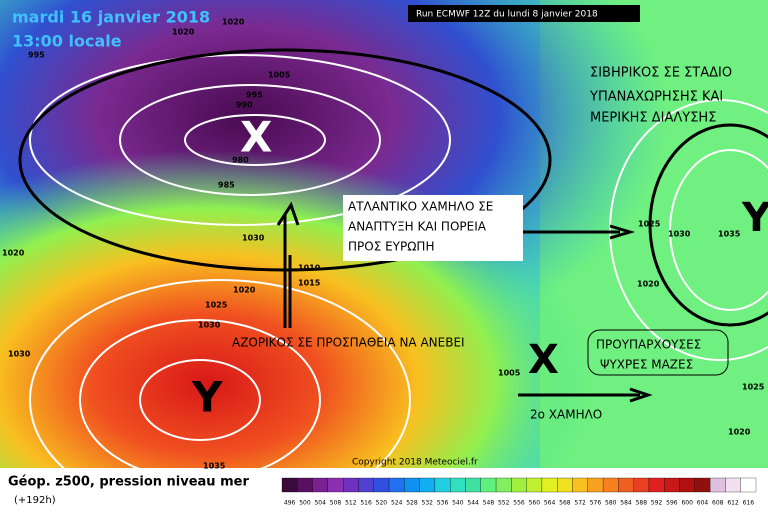  Describe the element at coordinates (67, 41) in the screenshot. I see `time: 13:00 locale` at that location.